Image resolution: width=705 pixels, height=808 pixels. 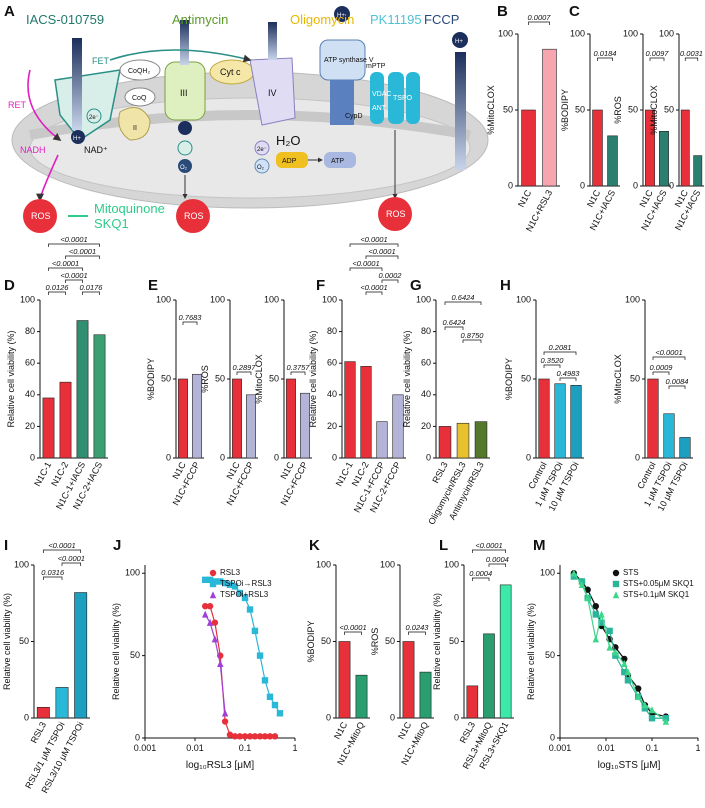 I want to click on coq, so click(x=140, y=97).